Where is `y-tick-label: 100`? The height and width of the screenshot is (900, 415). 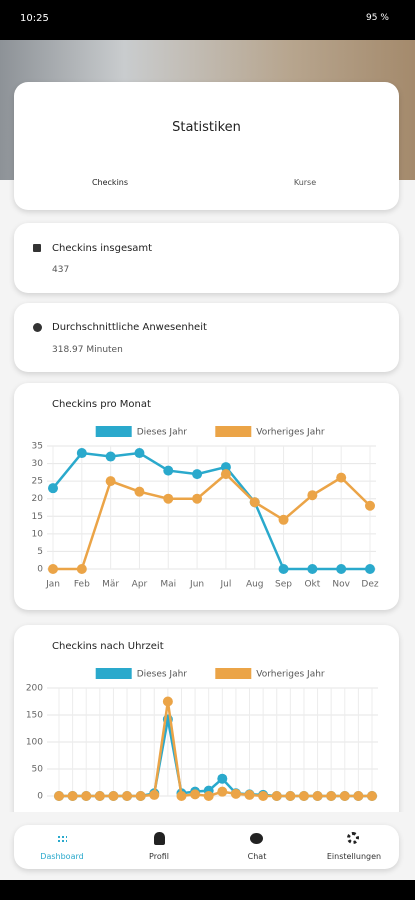
y-tick-label: 100 is located at coordinates (34, 743).